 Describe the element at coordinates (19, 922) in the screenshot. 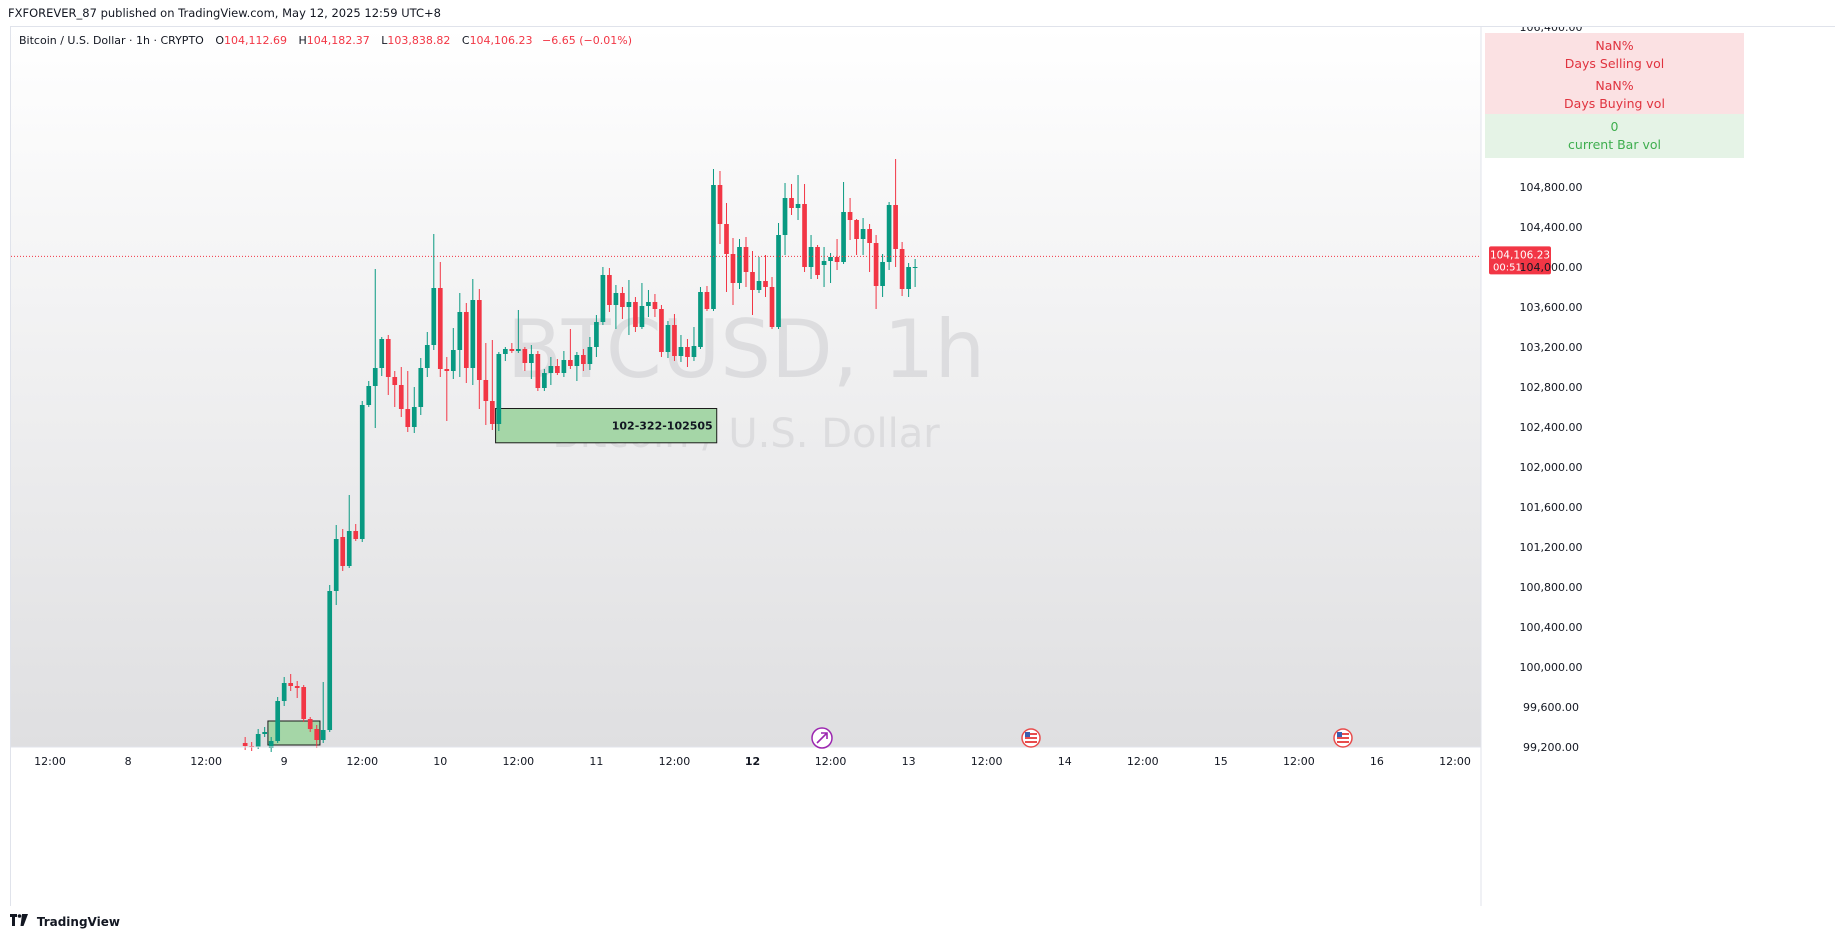

I see `tradingview-logo-icon` at that location.